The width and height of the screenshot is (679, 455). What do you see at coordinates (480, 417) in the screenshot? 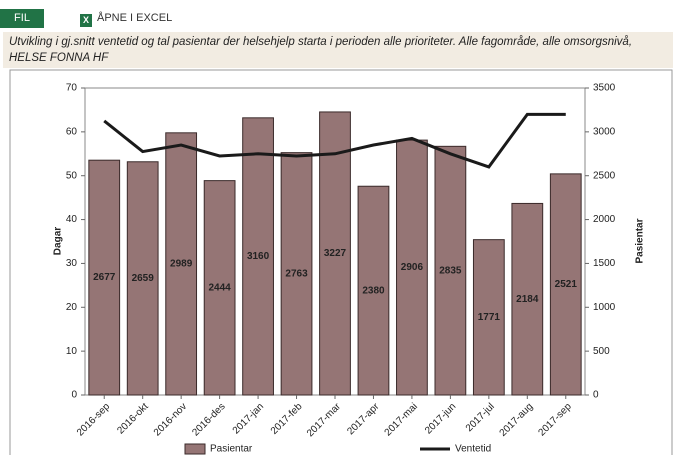
I see `x-tick-label: 2017-jul` at bounding box center [480, 417].